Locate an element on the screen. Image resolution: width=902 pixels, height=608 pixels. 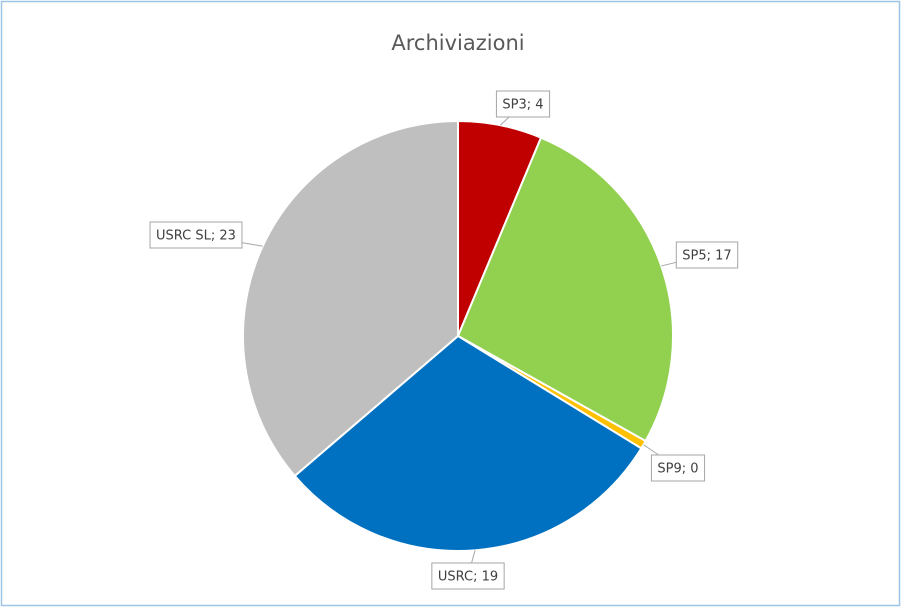
pie-slice is located at coordinates (350, 298).